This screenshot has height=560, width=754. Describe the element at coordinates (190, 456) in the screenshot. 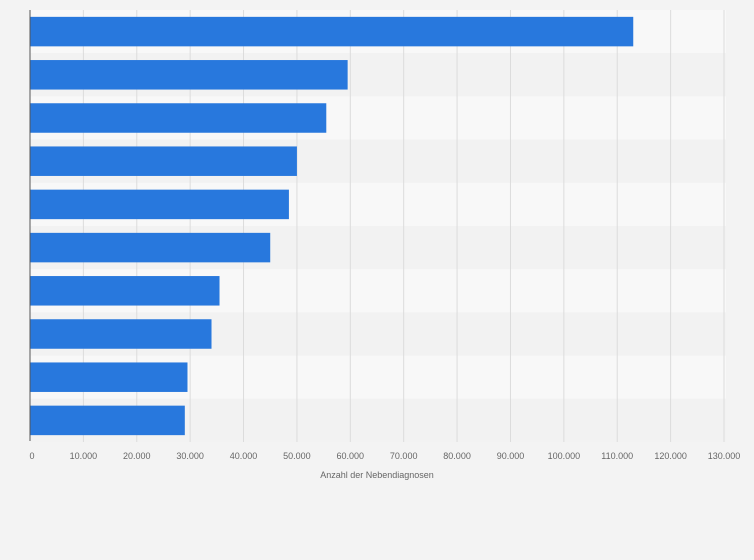

I see `x-tick-label: 30.000` at that location.